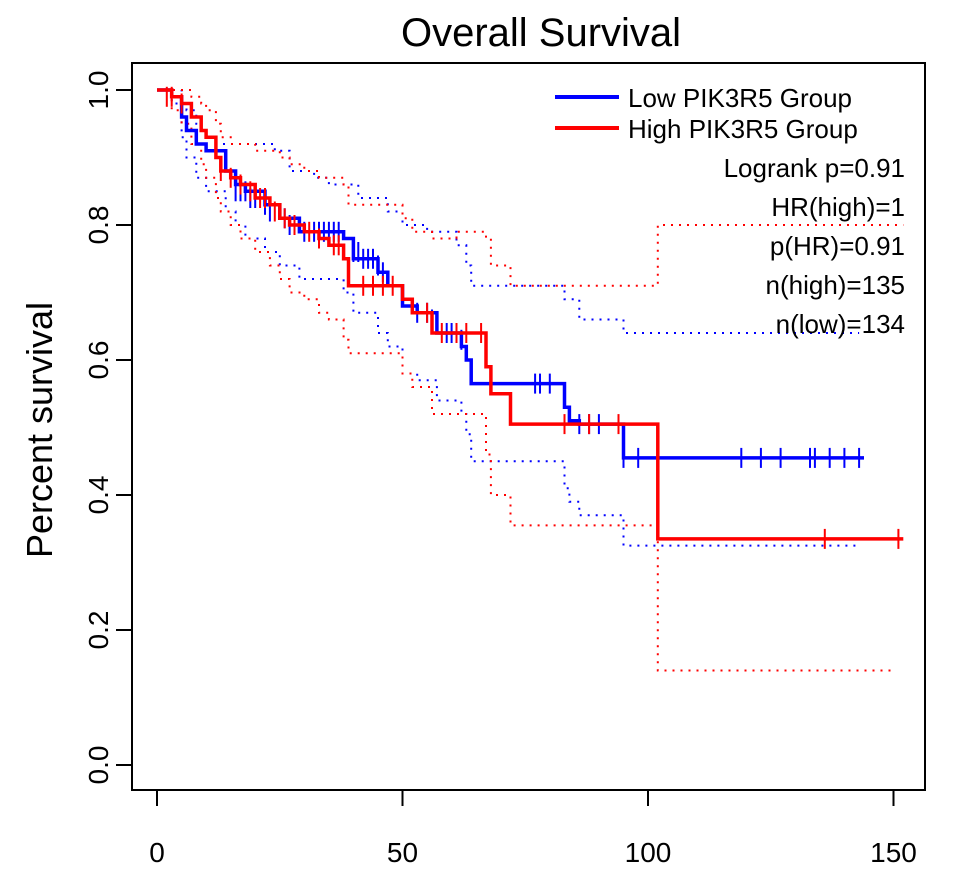 The image size is (960, 875). Describe the element at coordinates (98, 765) in the screenshot. I see `y-tick-label: 0.0` at that location.